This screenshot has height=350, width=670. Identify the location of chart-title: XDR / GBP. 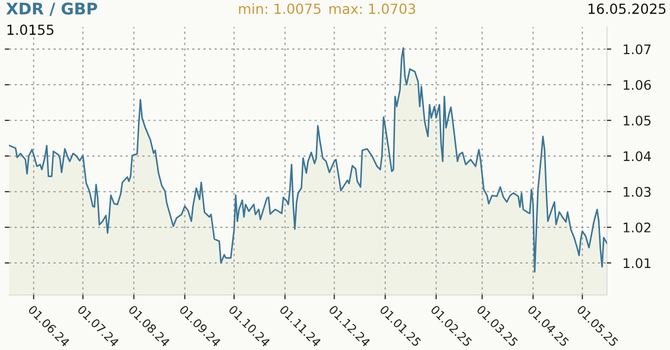
(52, 9).